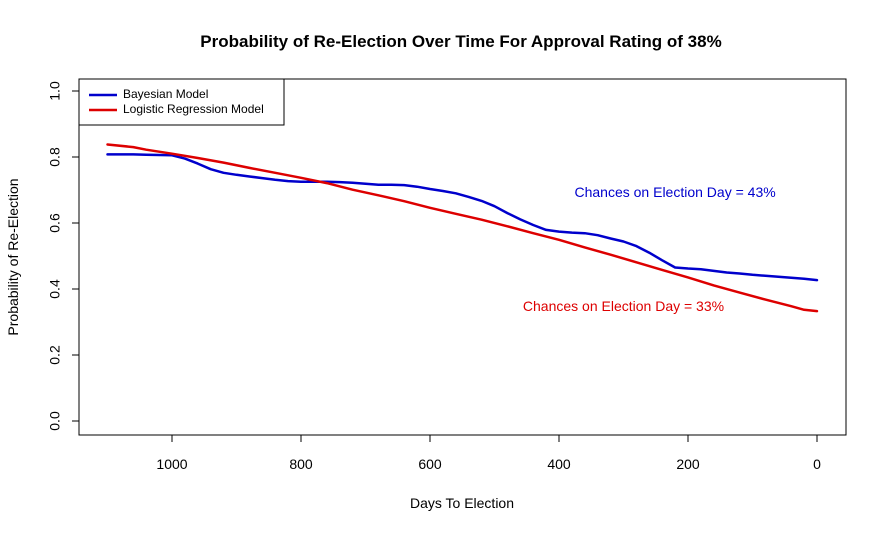 The image size is (886, 533). What do you see at coordinates (55, 421) in the screenshot?
I see `y-tick-label: 0.0` at bounding box center [55, 421].